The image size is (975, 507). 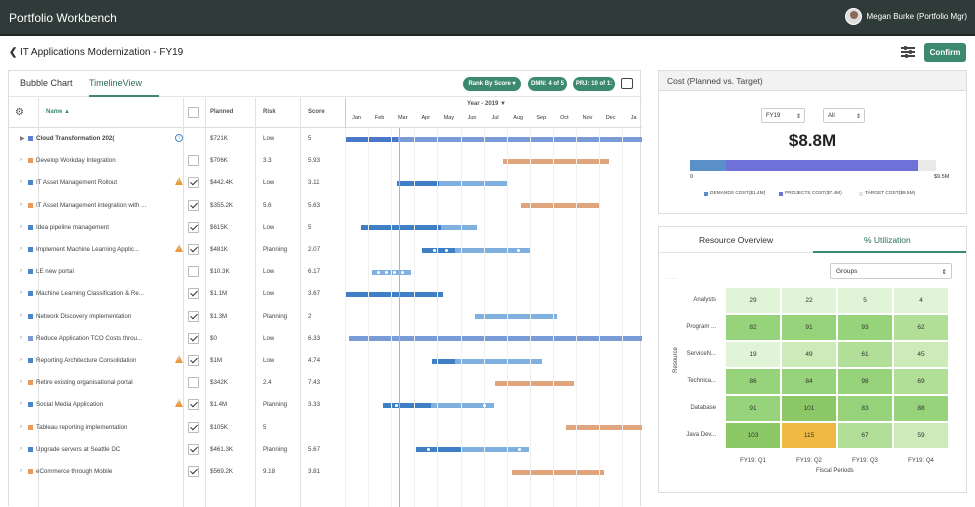 I want to click on tab-resource-overview: Resource Overview, so click(x=736, y=240).